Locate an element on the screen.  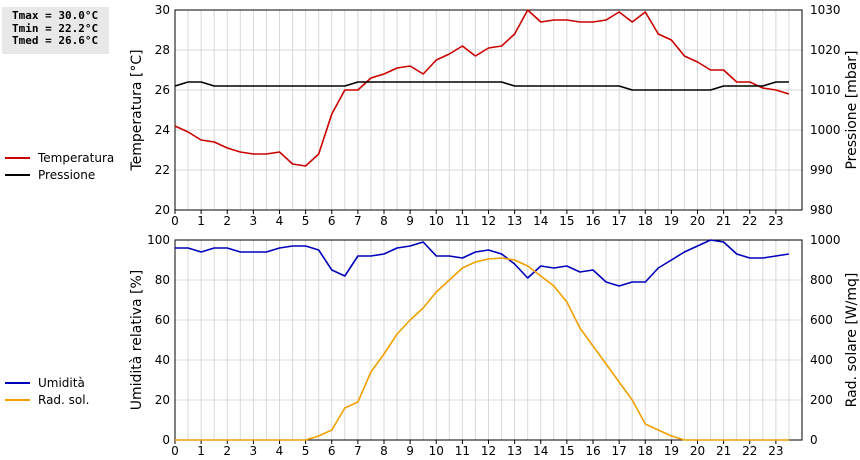
humidity-radiation-y2label: Rad. solare [W/mq] is located at coordinates (852, 340).